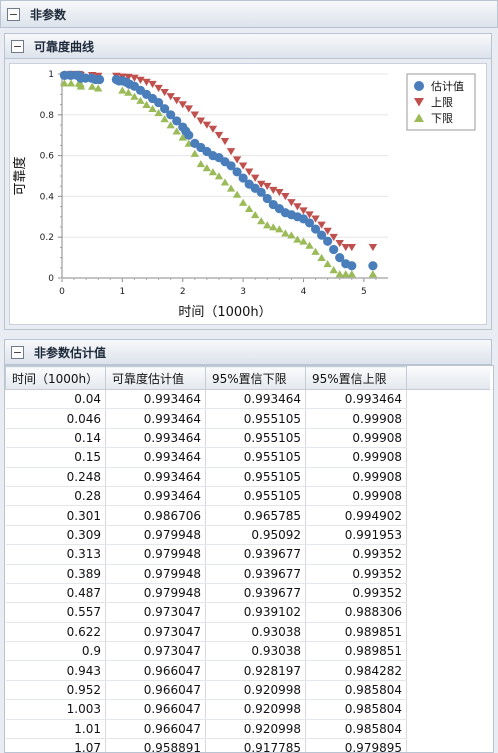  Describe the element at coordinates (247, 670) in the screenshot. I see `table-row: 0.943 0.966047 0.928197 0.984282` at that location.